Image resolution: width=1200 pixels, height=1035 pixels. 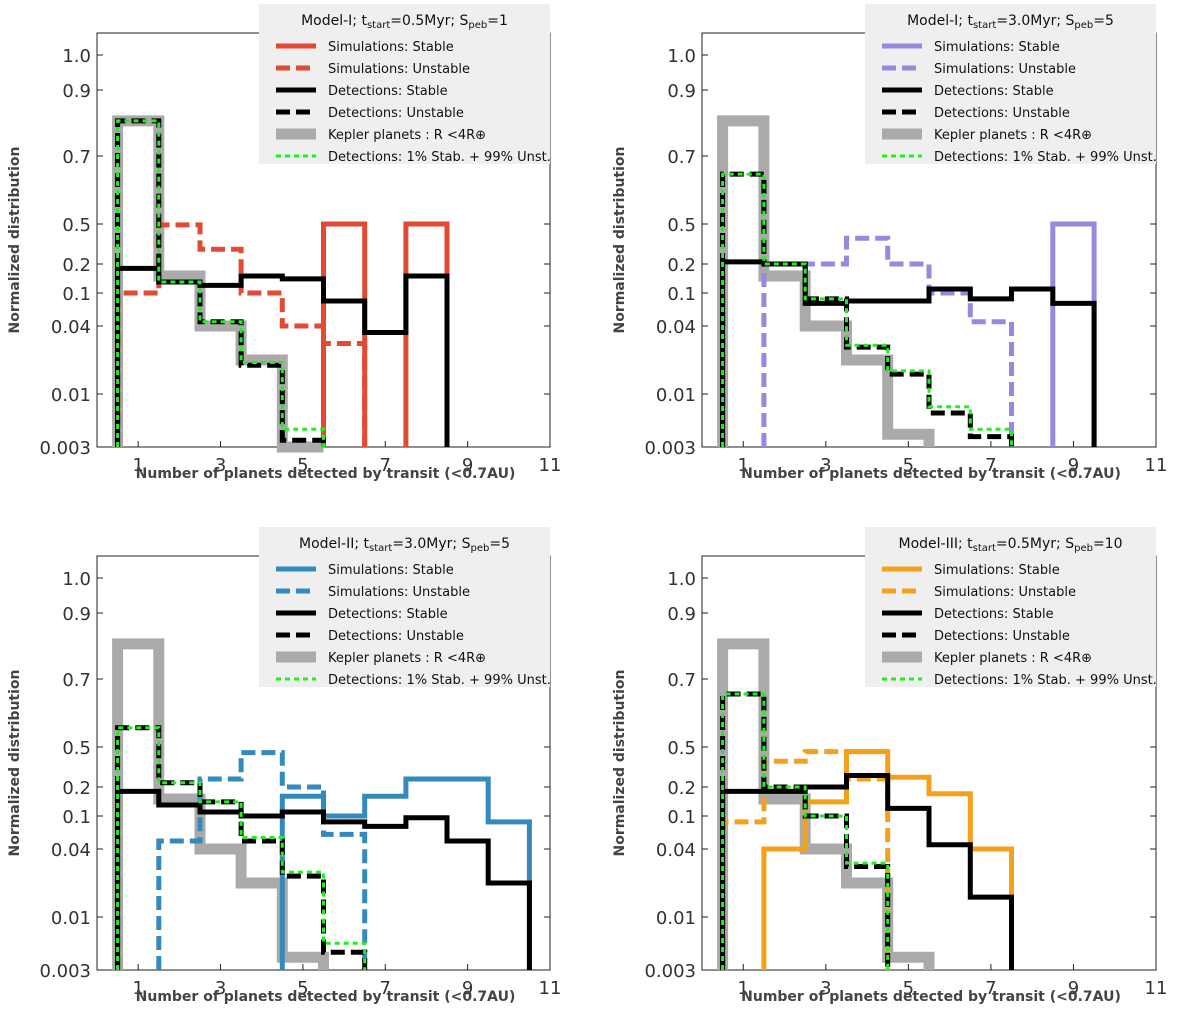 What do you see at coordinates (1035, 544) in the screenshot?
I see `title-part: =0.5Myr; S` at bounding box center [1035, 544].